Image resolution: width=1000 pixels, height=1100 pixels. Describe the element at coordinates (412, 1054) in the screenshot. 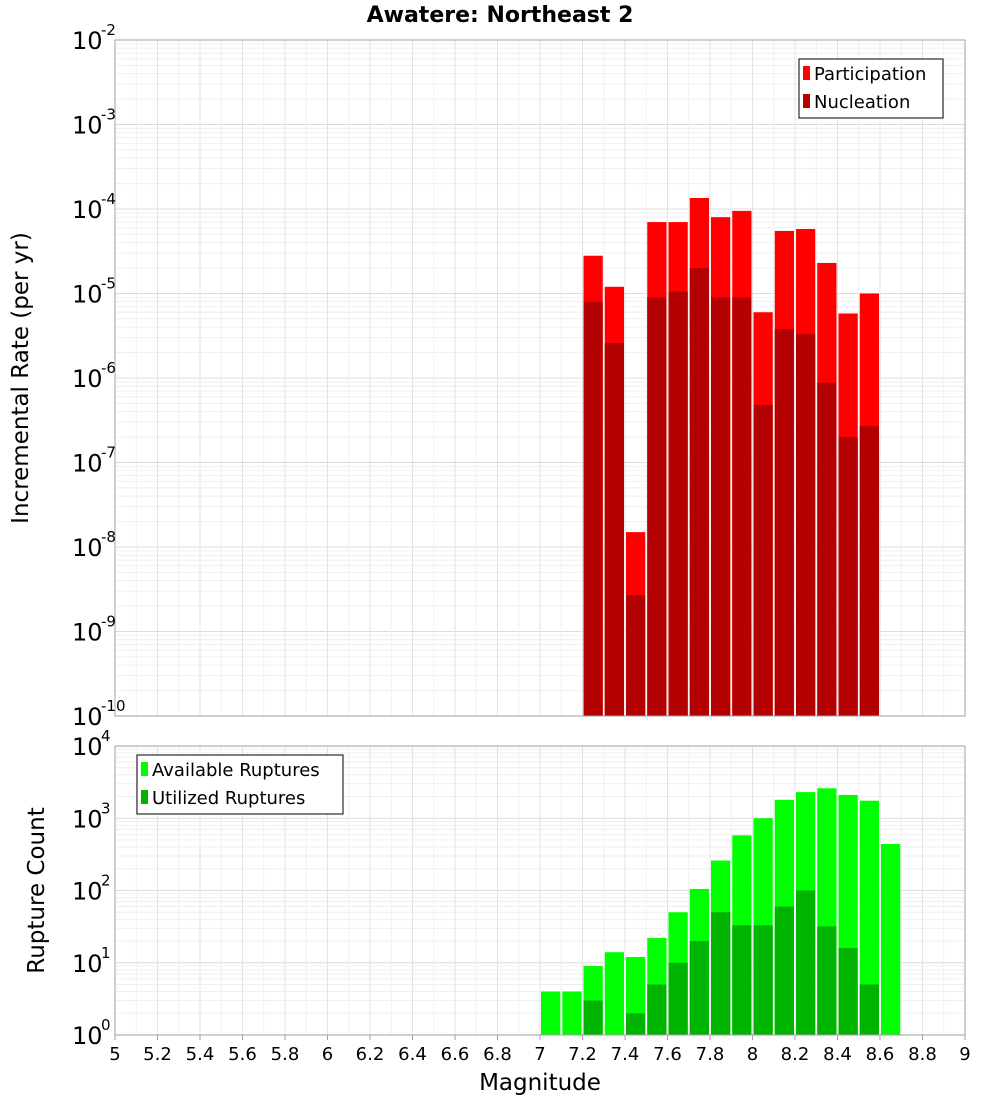

I see `x-tick-label: 6.4` at that location.